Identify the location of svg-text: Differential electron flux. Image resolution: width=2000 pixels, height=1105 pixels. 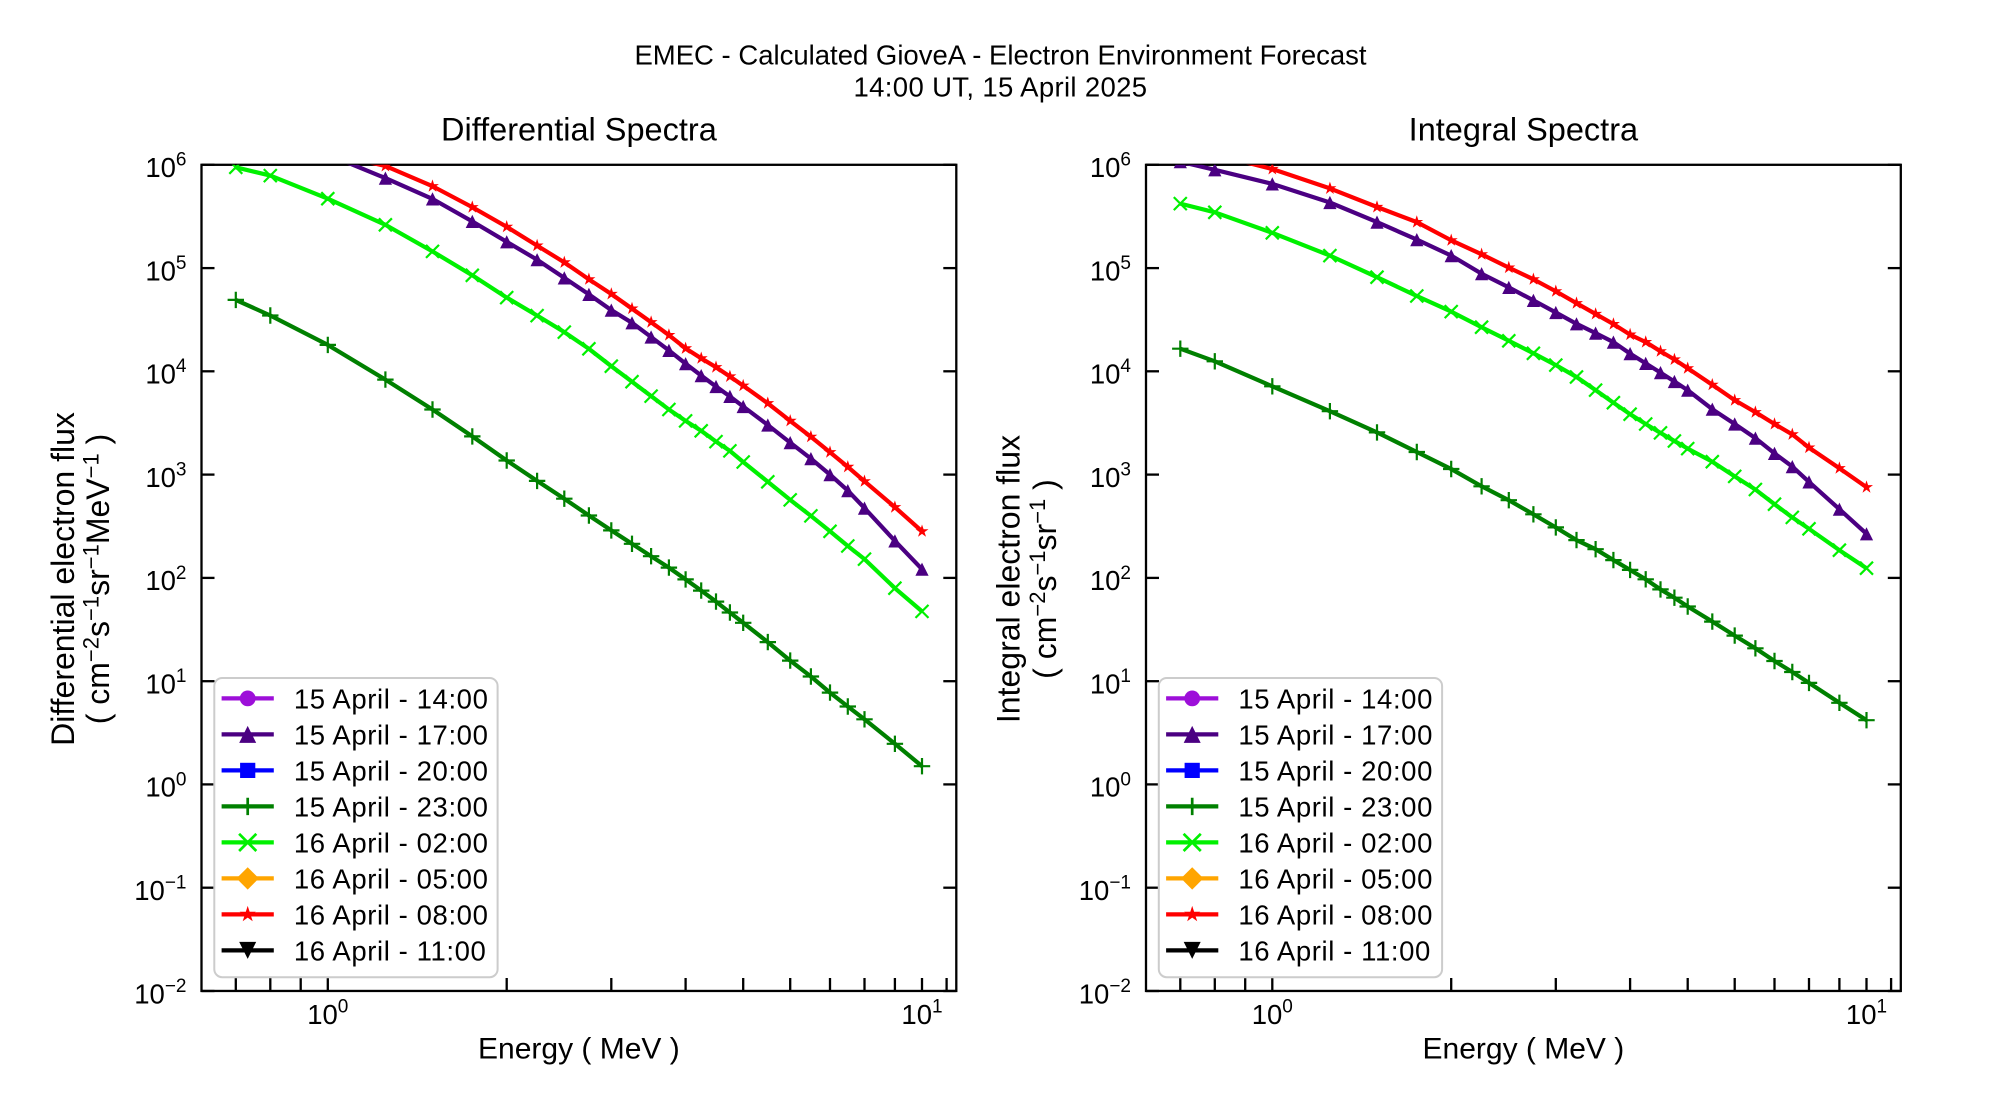
(63, 579).